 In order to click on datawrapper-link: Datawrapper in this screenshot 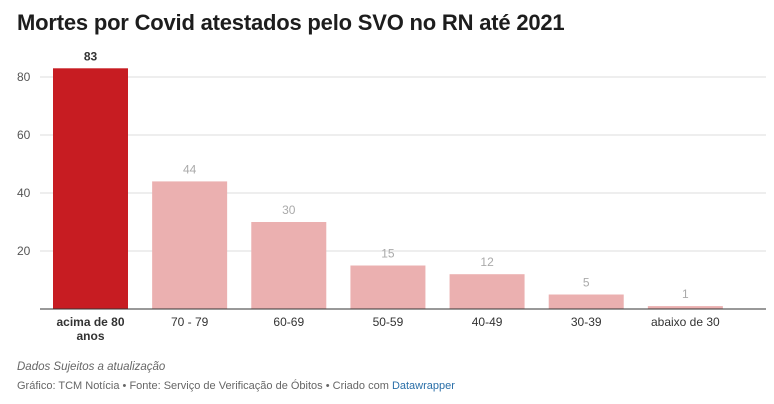, I will do `click(423, 386)`.